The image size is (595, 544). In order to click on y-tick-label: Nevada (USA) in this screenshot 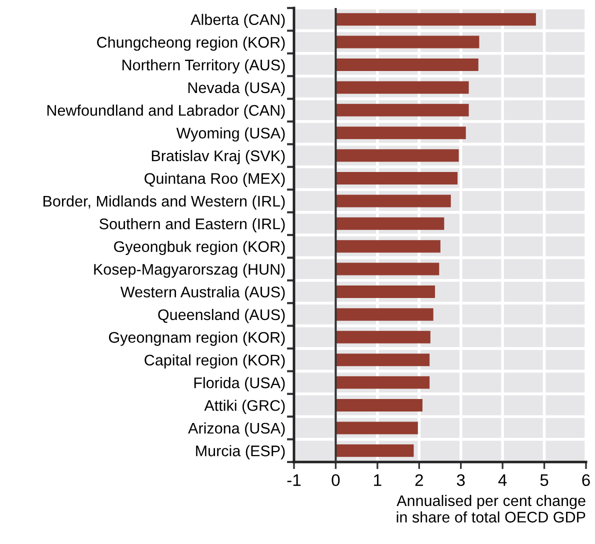, I will do `click(236, 89)`.